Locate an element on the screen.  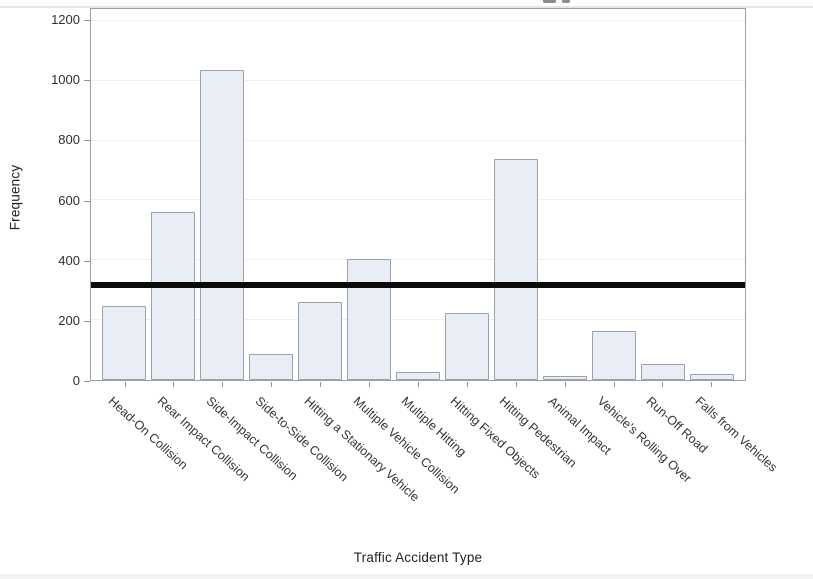
cropped-title-fragment is located at coordinates (559, 2).